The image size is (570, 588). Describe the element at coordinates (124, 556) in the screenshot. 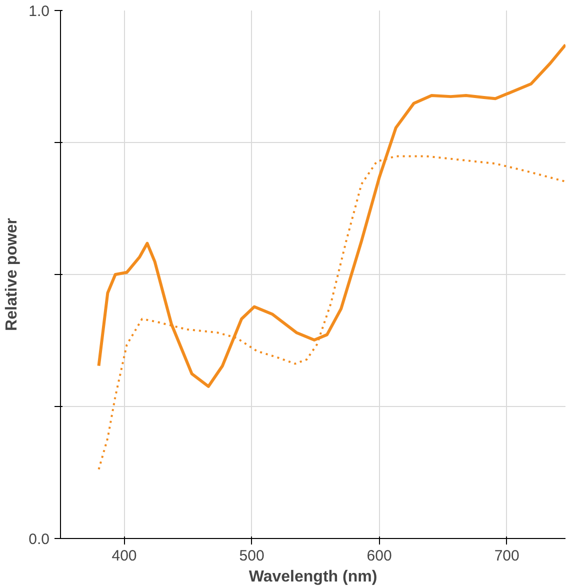

I see `x-tick-label: 400` at that location.